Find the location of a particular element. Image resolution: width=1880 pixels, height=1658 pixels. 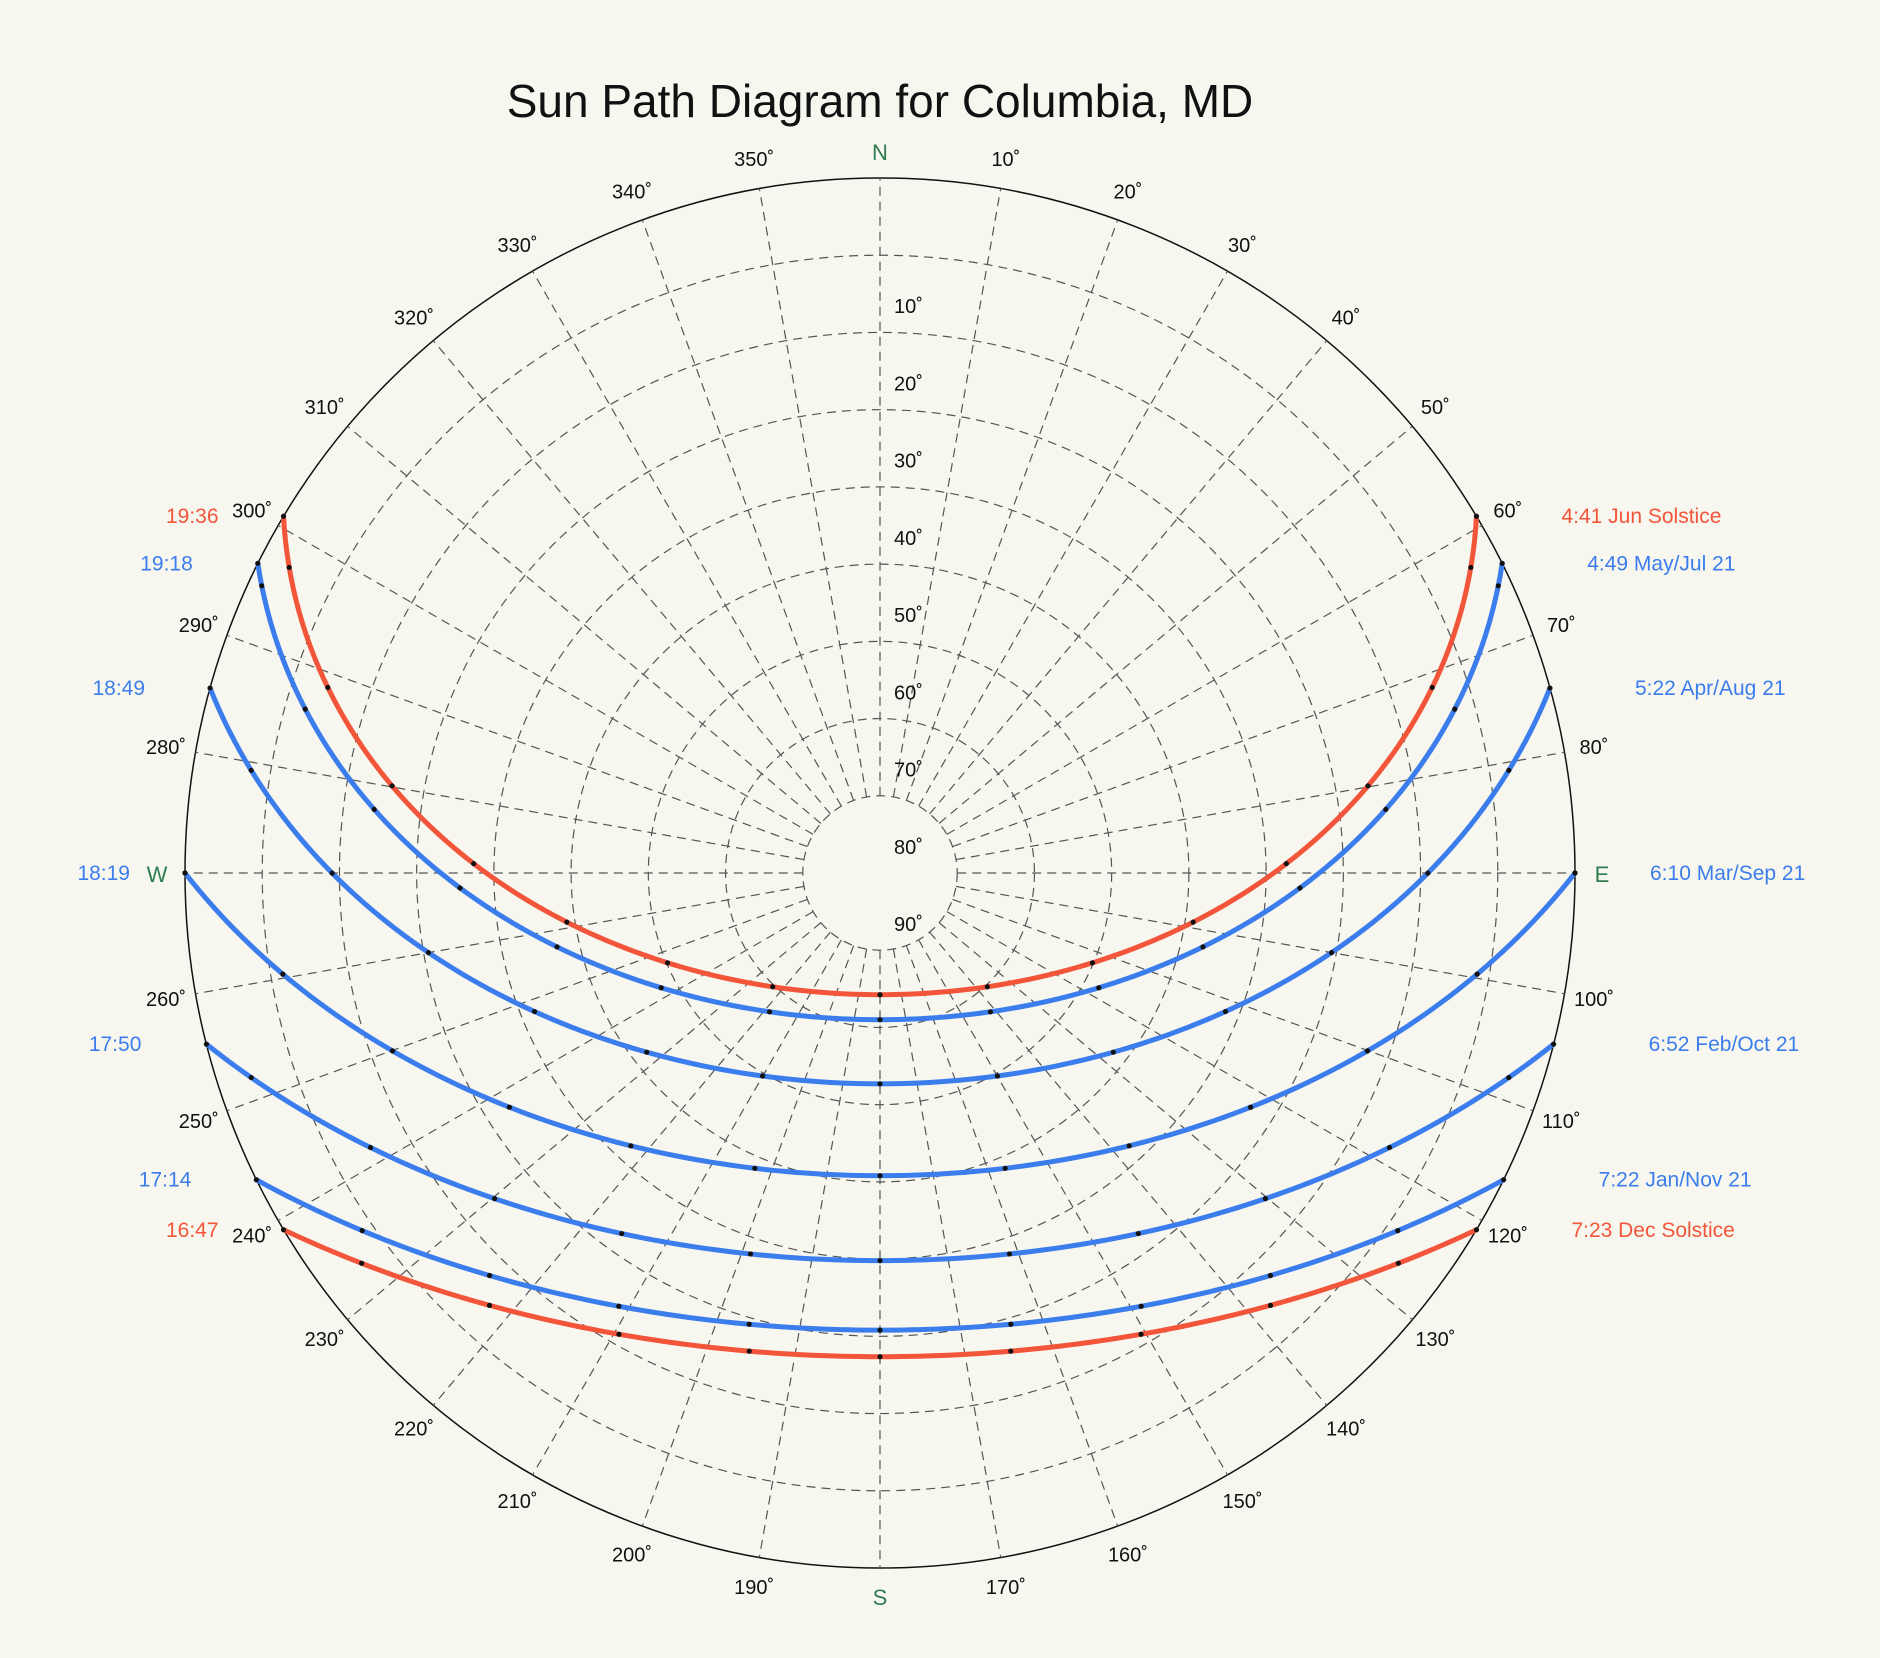

azimuth-tick-label: 230˚ is located at coordinates (325, 1340).